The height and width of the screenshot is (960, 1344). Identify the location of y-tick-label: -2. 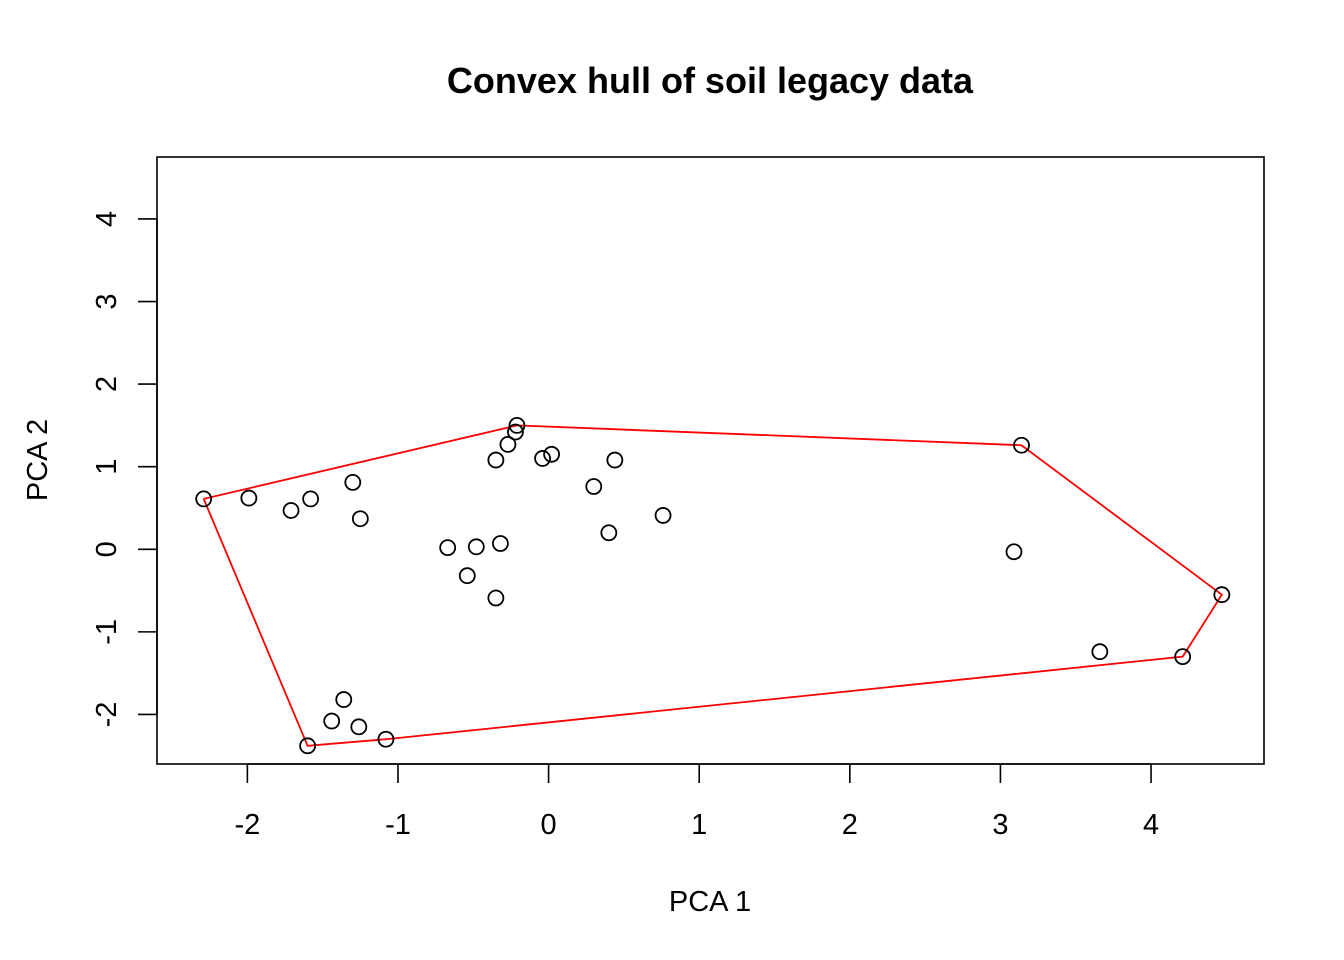
(107, 715).